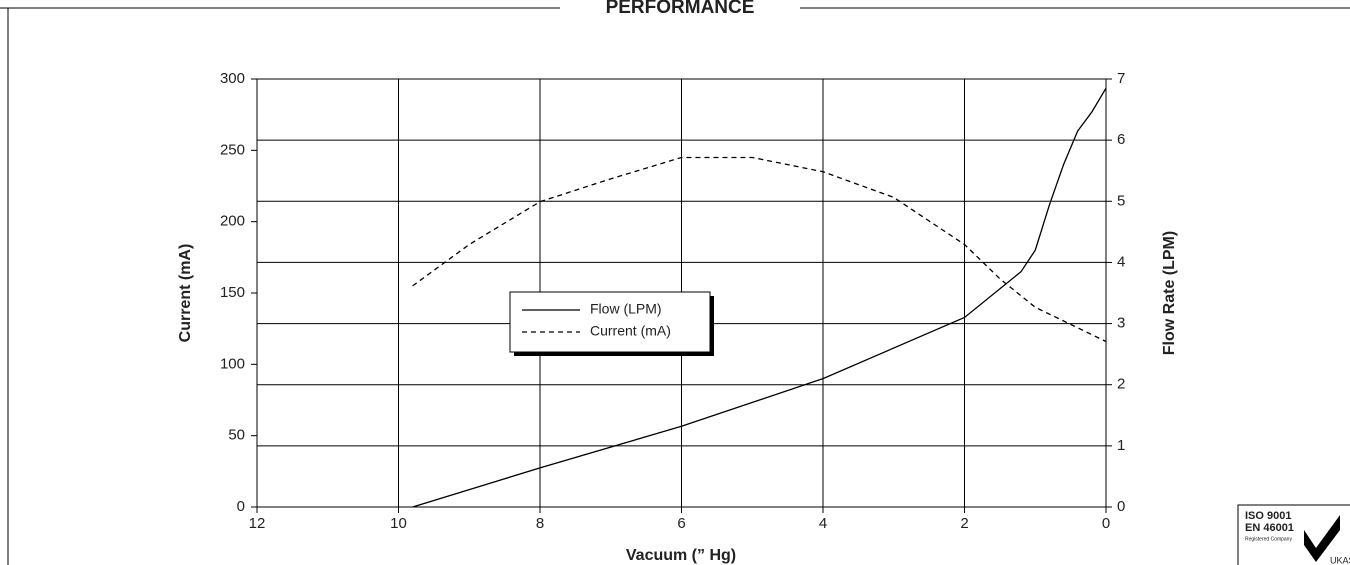 The height and width of the screenshot is (565, 1350). What do you see at coordinates (1121, 384) in the screenshot?
I see `y2-tick-label: 2` at bounding box center [1121, 384].